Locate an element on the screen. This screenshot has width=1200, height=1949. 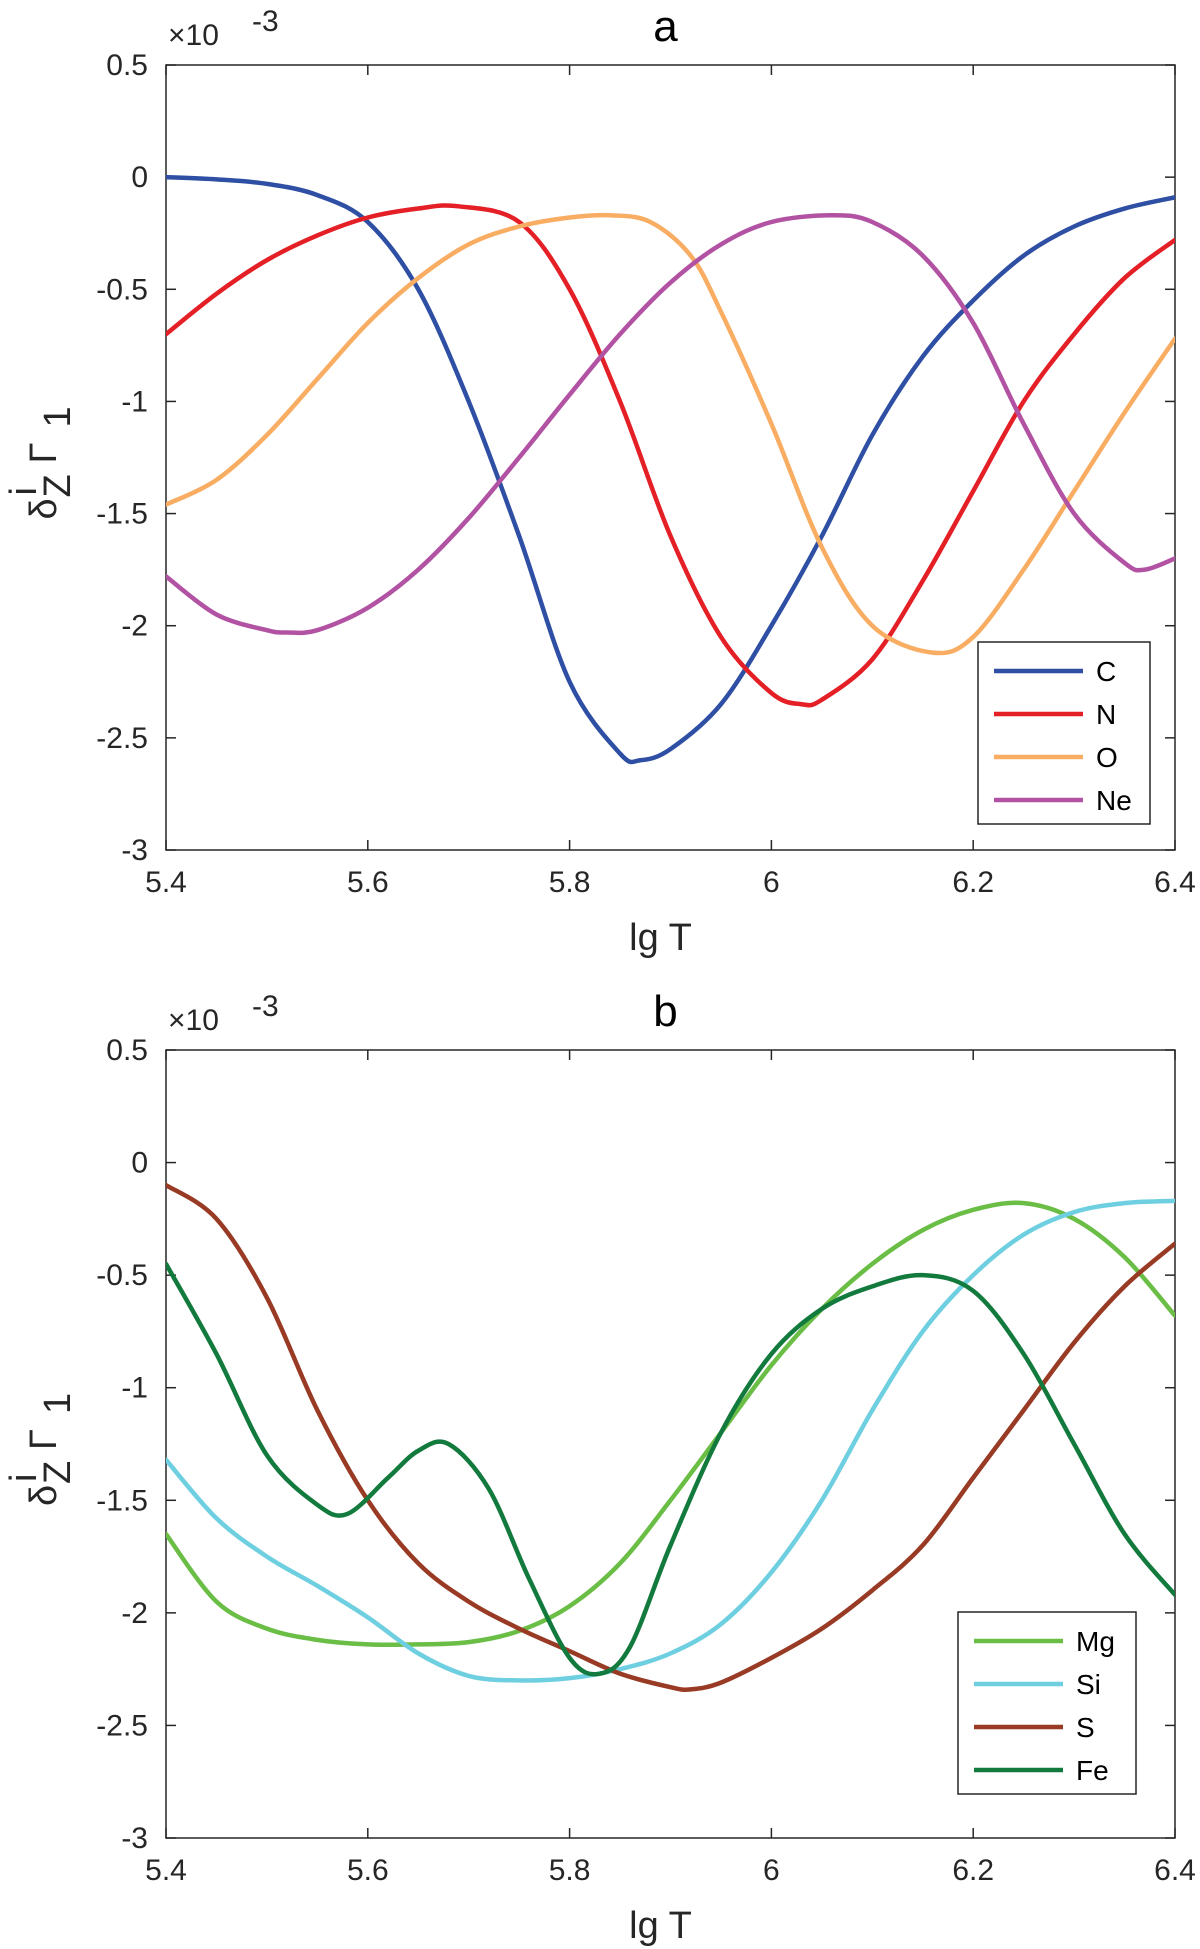
legend-label-fe: Fe is located at coordinates (1092, 1770).